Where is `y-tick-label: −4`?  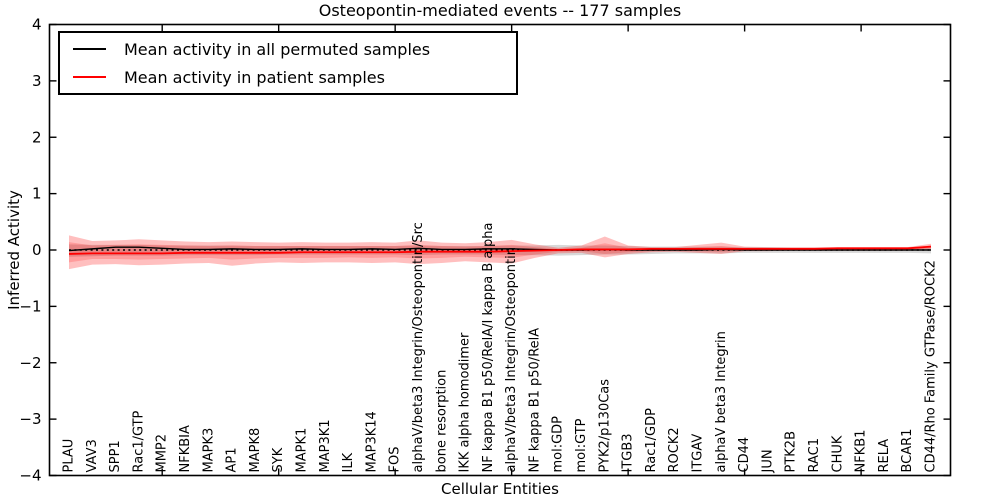 y-tick-label: −4 is located at coordinates (30, 476).